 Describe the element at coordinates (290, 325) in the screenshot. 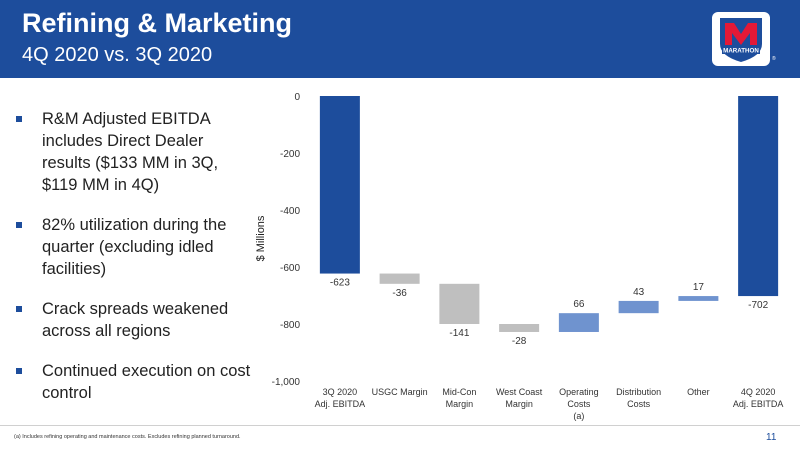

I see `y-tick-label: -800` at that location.